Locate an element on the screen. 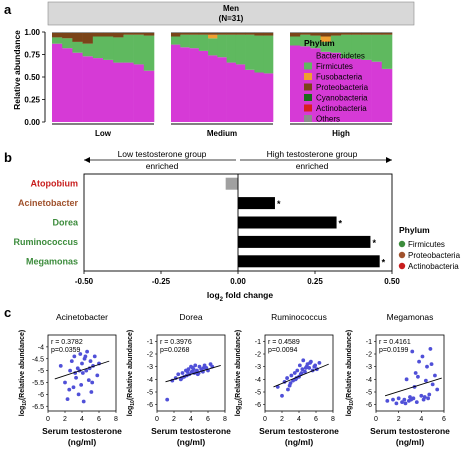 This screenshot has height=460, width=474. y-tick-label: 1.00 is located at coordinates (32, 32).